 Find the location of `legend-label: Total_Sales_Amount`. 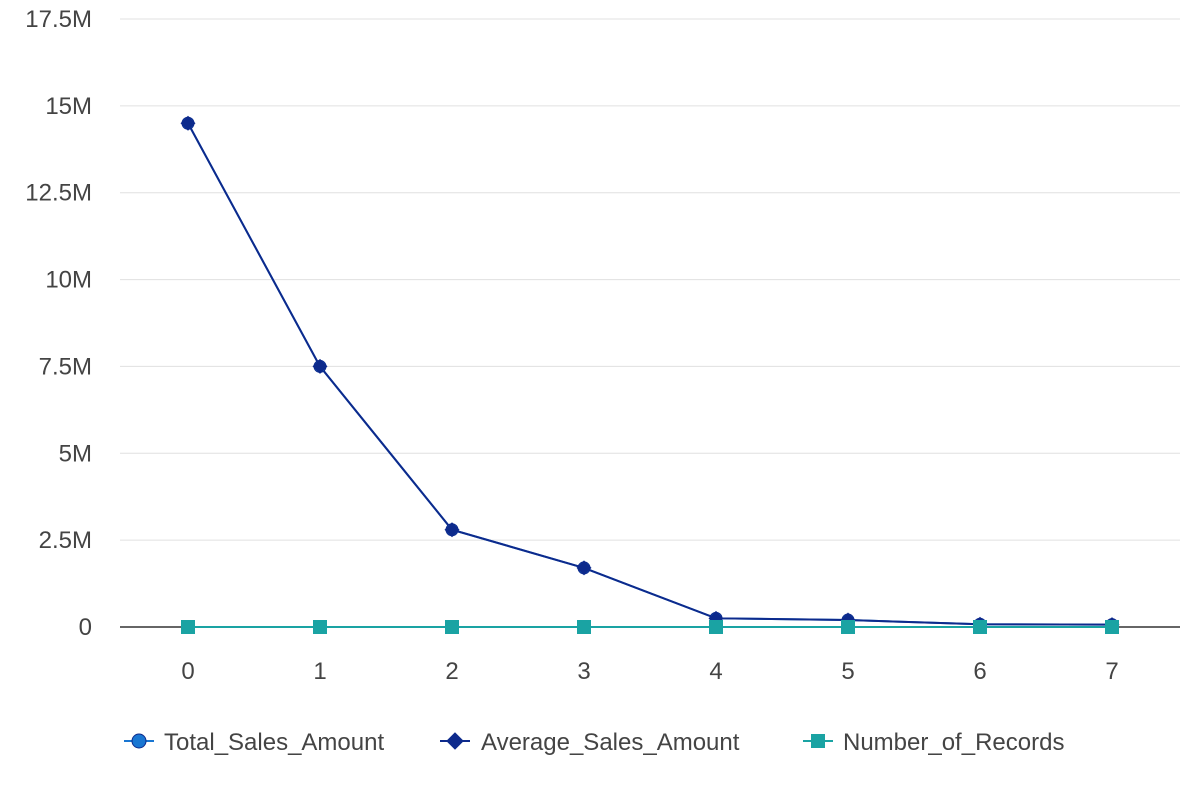

legend-label: Total_Sales_Amount is located at coordinates (274, 742).